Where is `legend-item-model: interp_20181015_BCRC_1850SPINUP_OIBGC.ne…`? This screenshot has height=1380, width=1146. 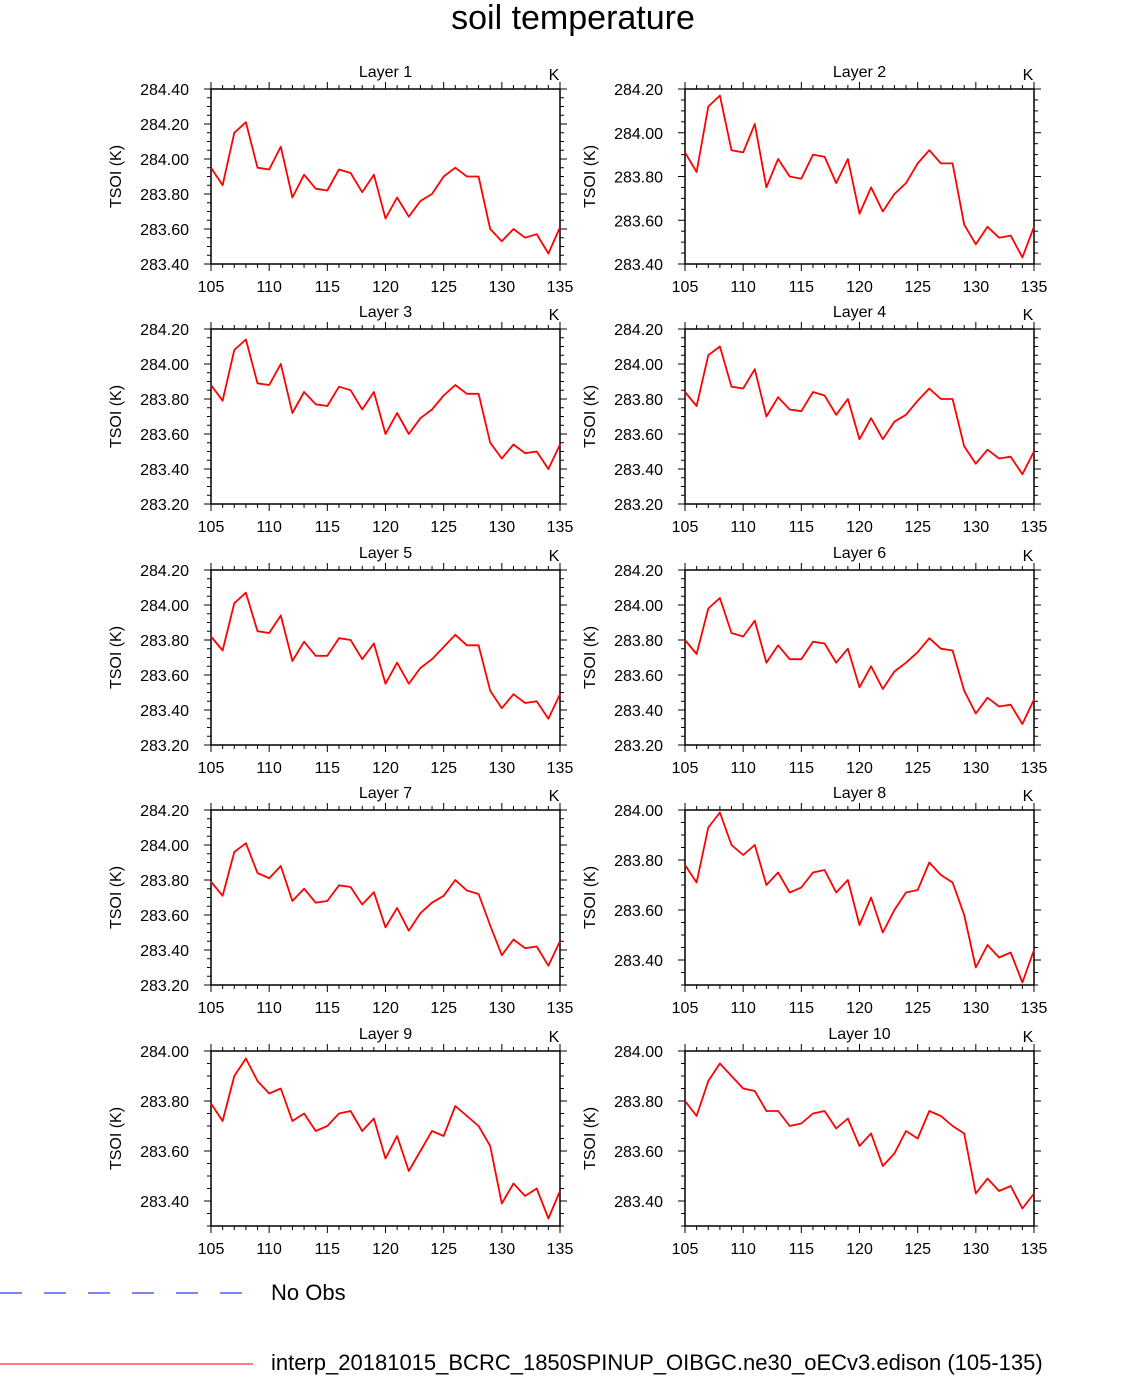 legend-item-model: interp_20181015_BCRC_1850SPINUP_OIBGC.ne… is located at coordinates (573, 1365).